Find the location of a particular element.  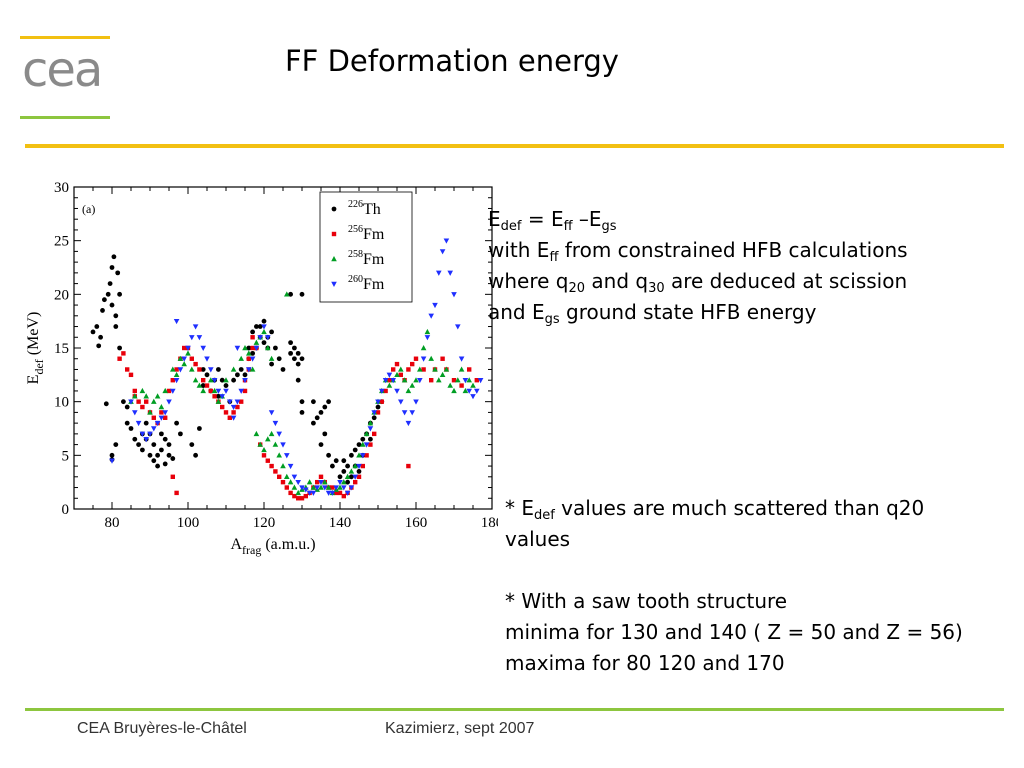

formula-line3-sub2: 30 is located at coordinates (656, 288).